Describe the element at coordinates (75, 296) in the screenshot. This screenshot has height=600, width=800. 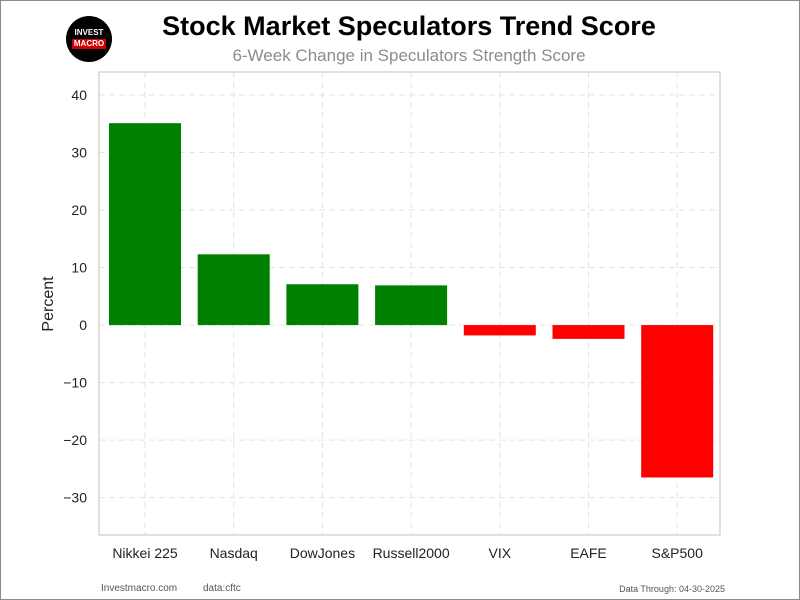
I see `y-tick-labels: −30 −20 −10 0 10 20 30 40` at that location.